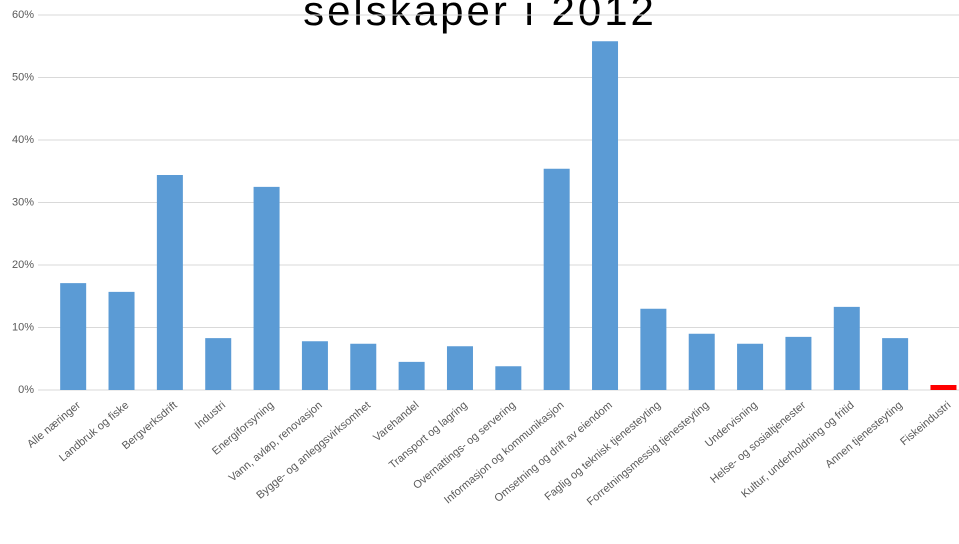  Describe the element at coordinates (276, 441) in the screenshot. I see `x-tick-label: Vann, avløp, renovasjon` at that location.